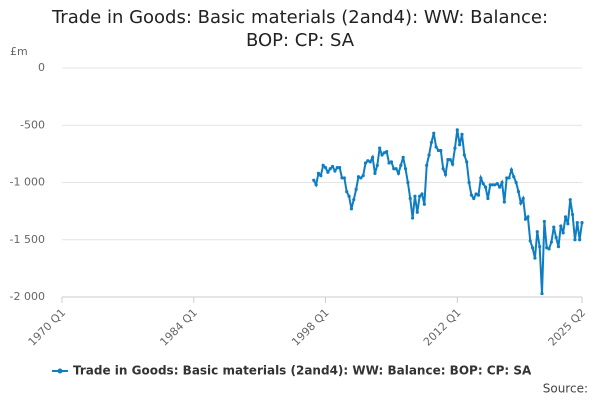 This screenshot has height=400, width=600. I want to click on y-axis-label: £m, so click(19, 51).